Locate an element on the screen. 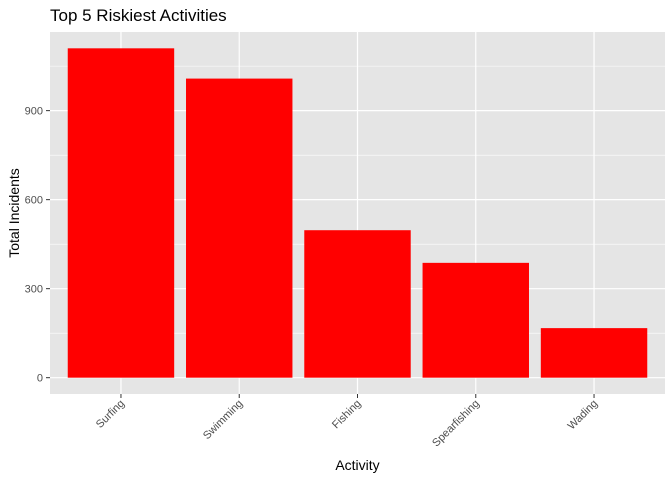 Image resolution: width=672 pixels, height=480 pixels. x-axis-title: Activity is located at coordinates (357, 465).